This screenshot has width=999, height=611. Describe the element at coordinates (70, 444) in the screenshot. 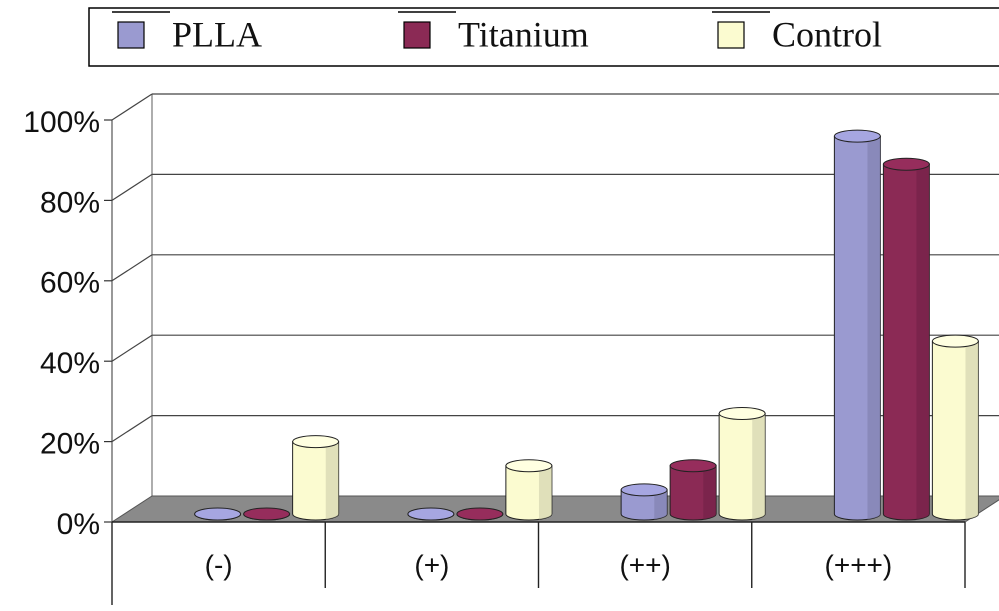

I see `y-tick-label: 20%` at that location.